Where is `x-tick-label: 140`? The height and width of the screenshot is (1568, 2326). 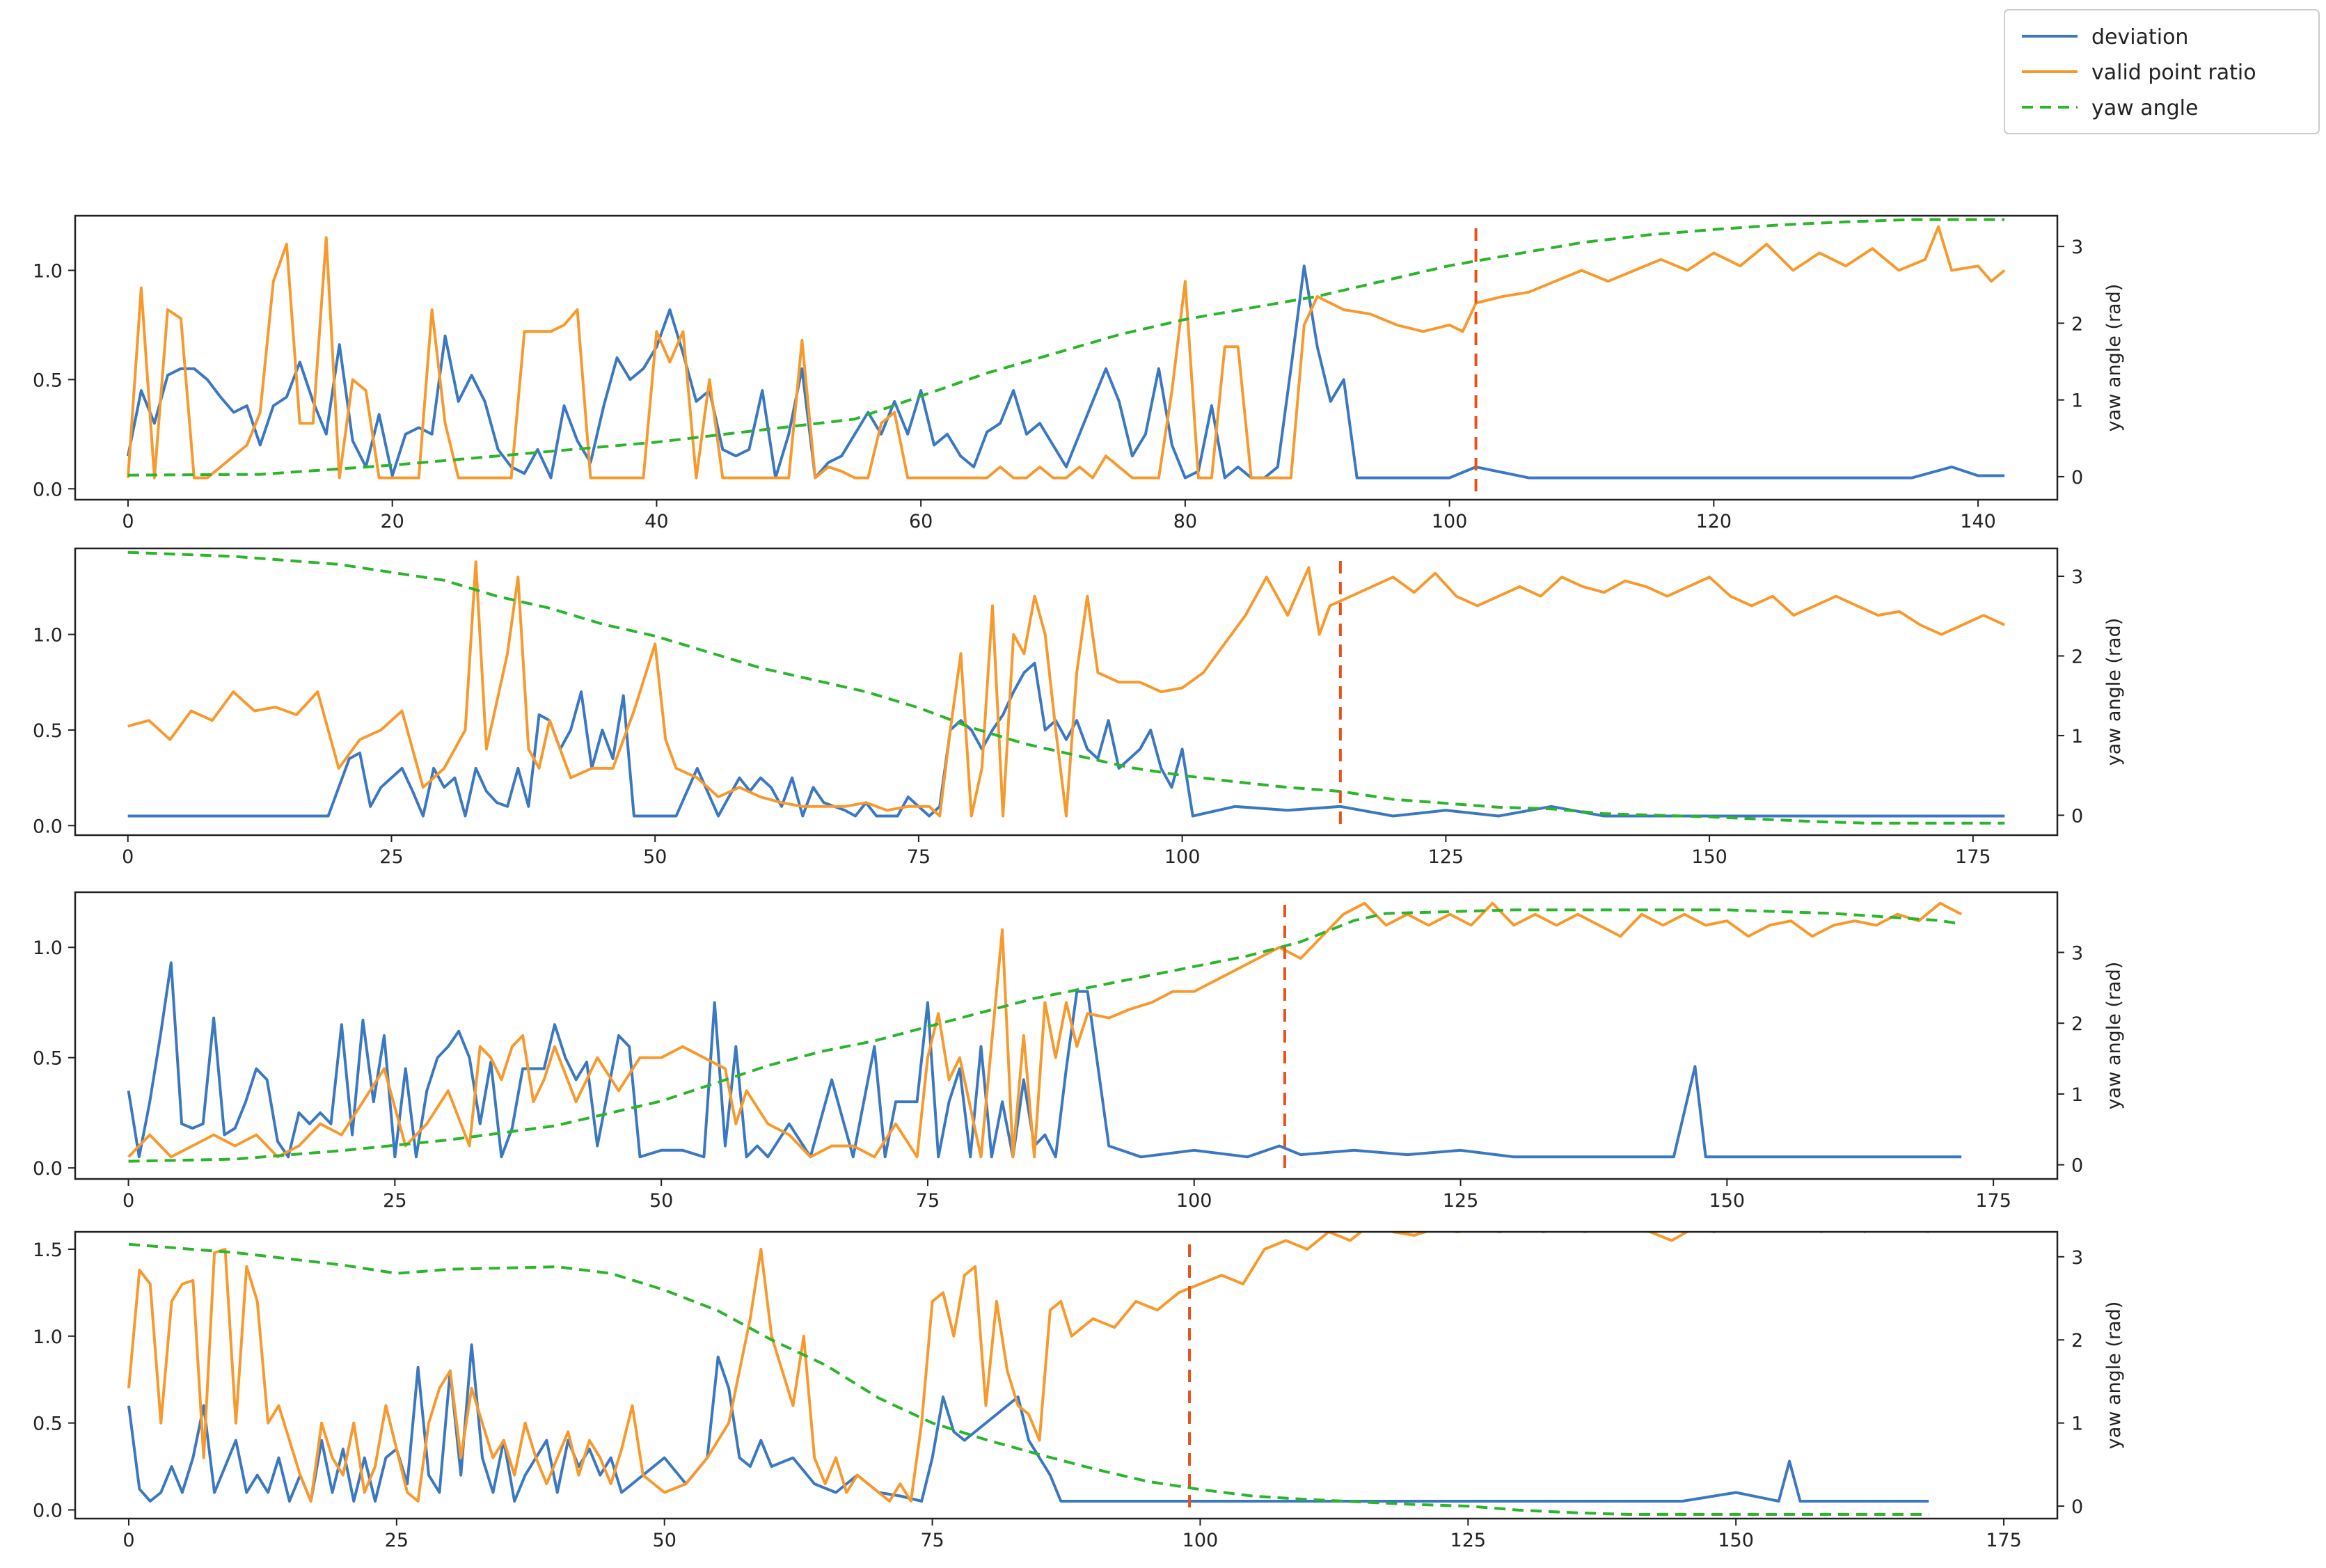
x-tick-label: 140 is located at coordinates (1978, 521).